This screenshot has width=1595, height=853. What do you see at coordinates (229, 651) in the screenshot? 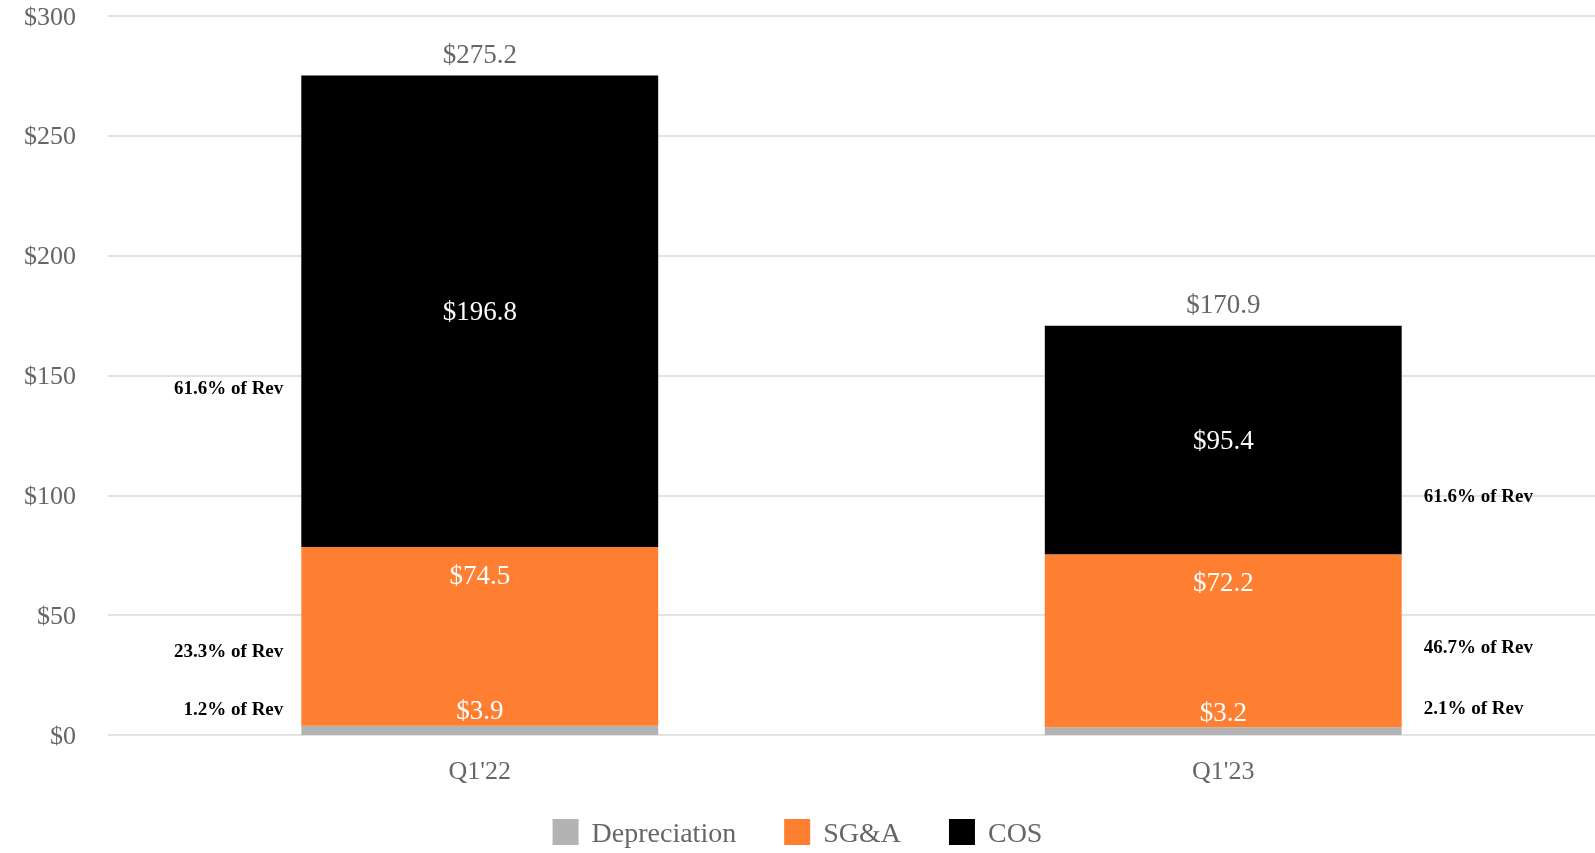
I see `annotation: 23.3% of Rev` at bounding box center [229, 651].